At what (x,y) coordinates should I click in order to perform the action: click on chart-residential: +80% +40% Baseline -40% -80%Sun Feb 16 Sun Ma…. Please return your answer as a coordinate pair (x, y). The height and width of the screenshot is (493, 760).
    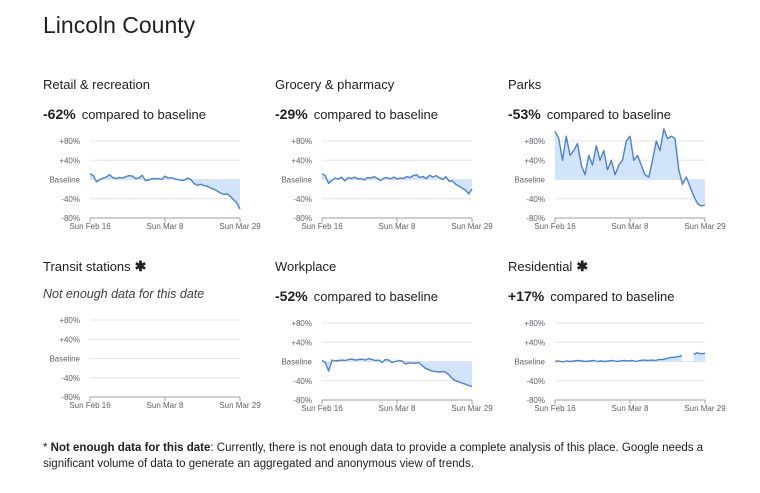
    Looking at the image, I should click on (620, 366).